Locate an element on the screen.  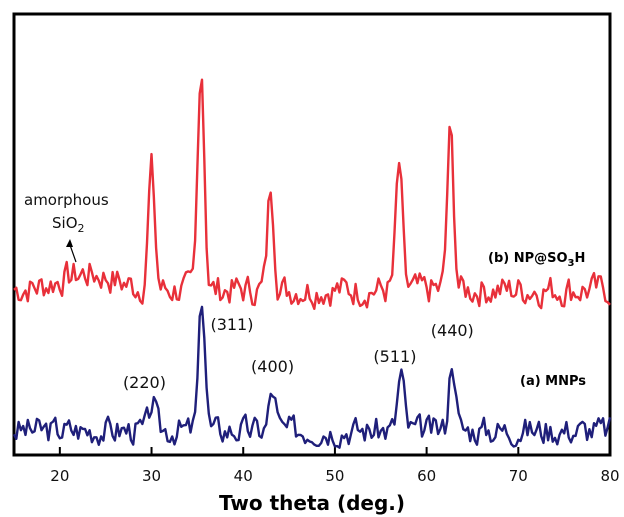
peak-label: (440) is located at coordinates (452, 330).